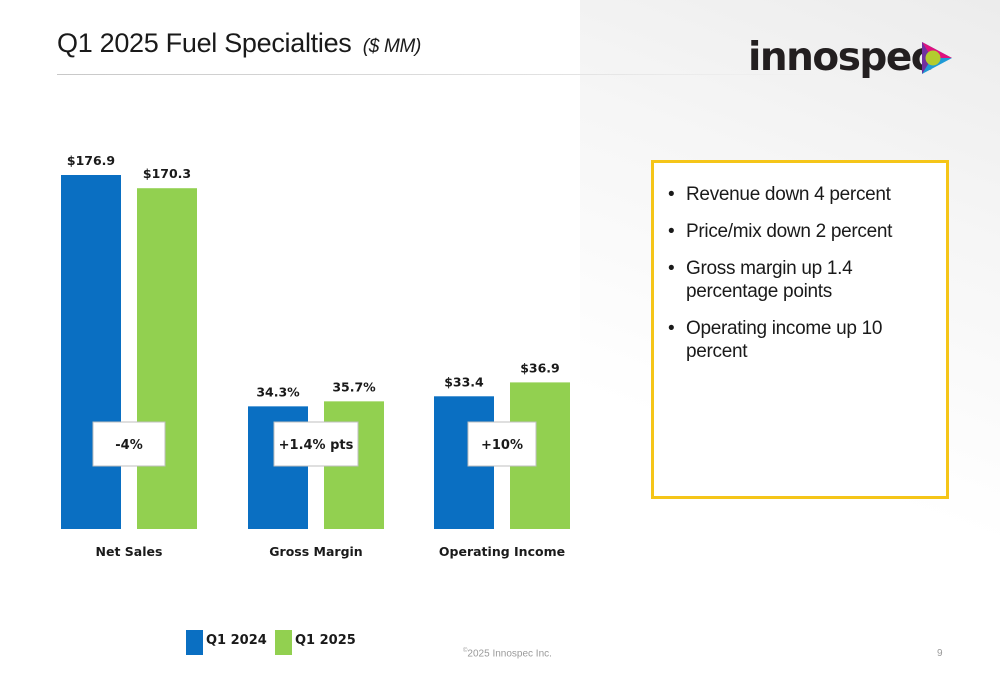 Image resolution: width=1000 pixels, height=685 pixels. I want to click on bullet-revenue: Revenue down 4 percent, so click(800, 194).